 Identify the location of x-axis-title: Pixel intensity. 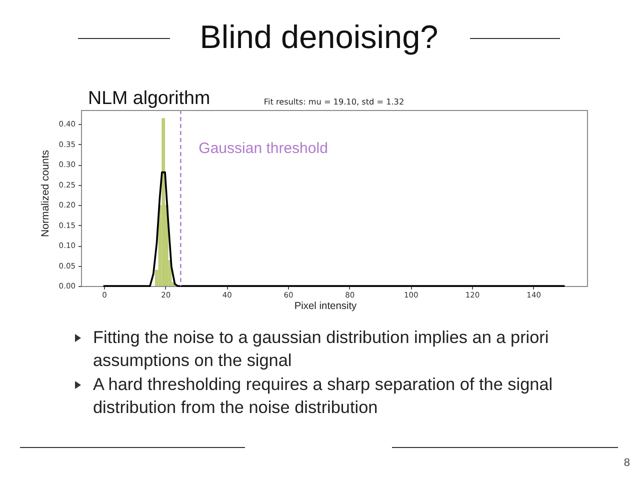
(326, 306).